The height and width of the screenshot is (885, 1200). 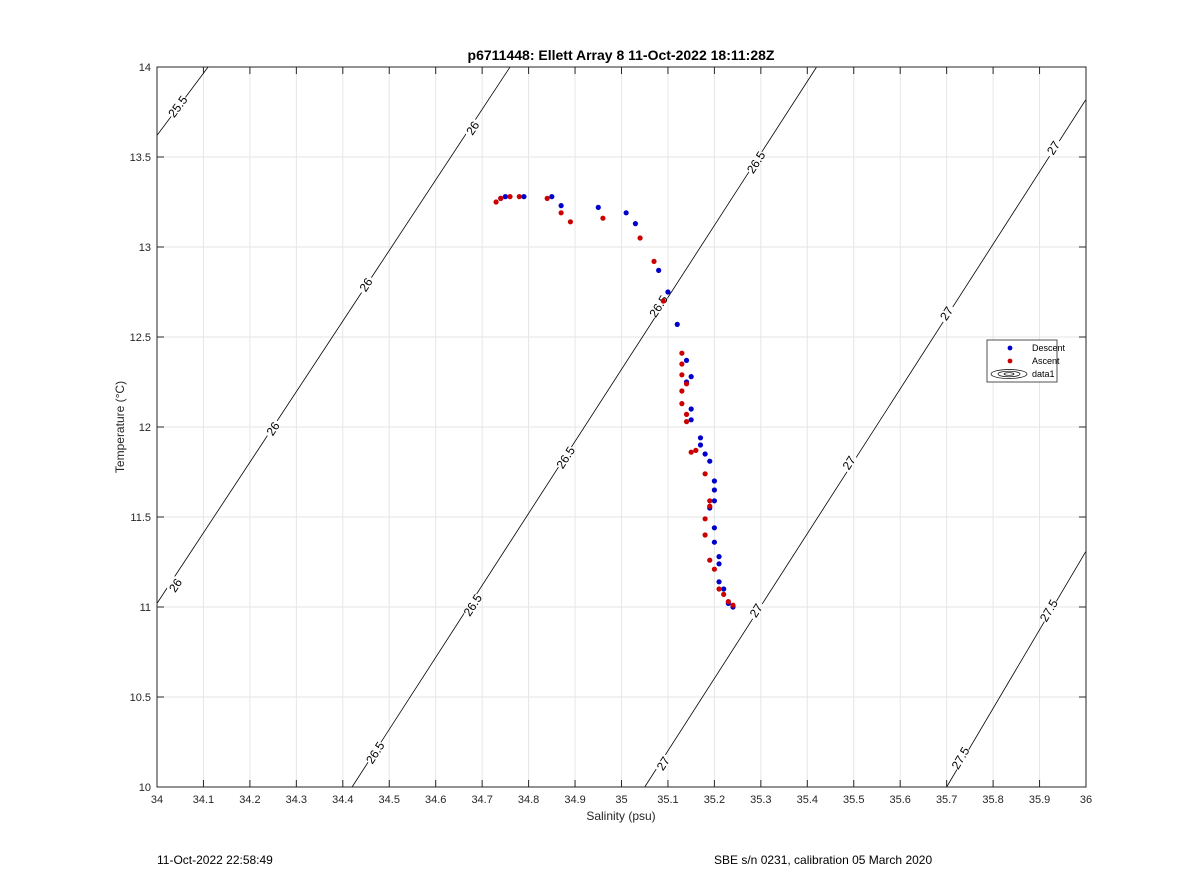 What do you see at coordinates (760, 800) in the screenshot?
I see `x-tick-label: 35.3` at bounding box center [760, 800].